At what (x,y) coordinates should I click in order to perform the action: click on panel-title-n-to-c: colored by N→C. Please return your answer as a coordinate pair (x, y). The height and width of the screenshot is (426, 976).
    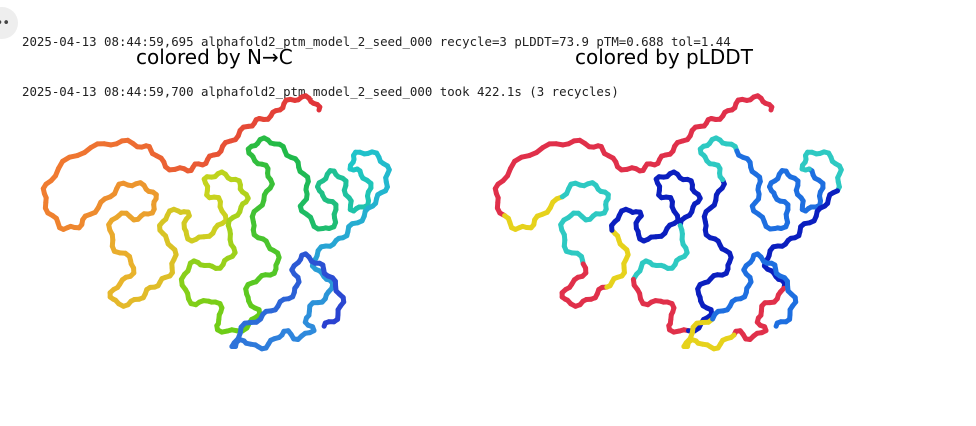
    Looking at the image, I should click on (214, 57).